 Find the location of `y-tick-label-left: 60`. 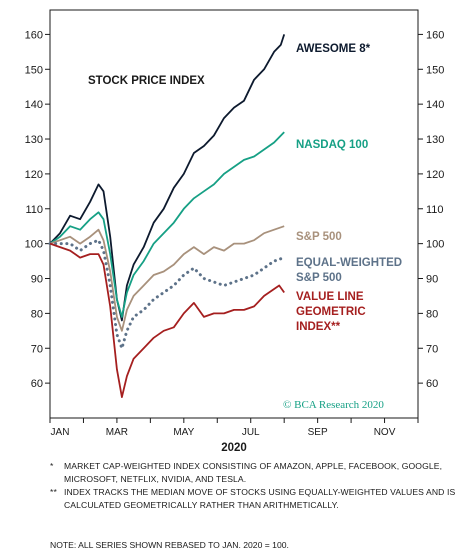

y-tick-label-left: 60 is located at coordinates (37, 384).